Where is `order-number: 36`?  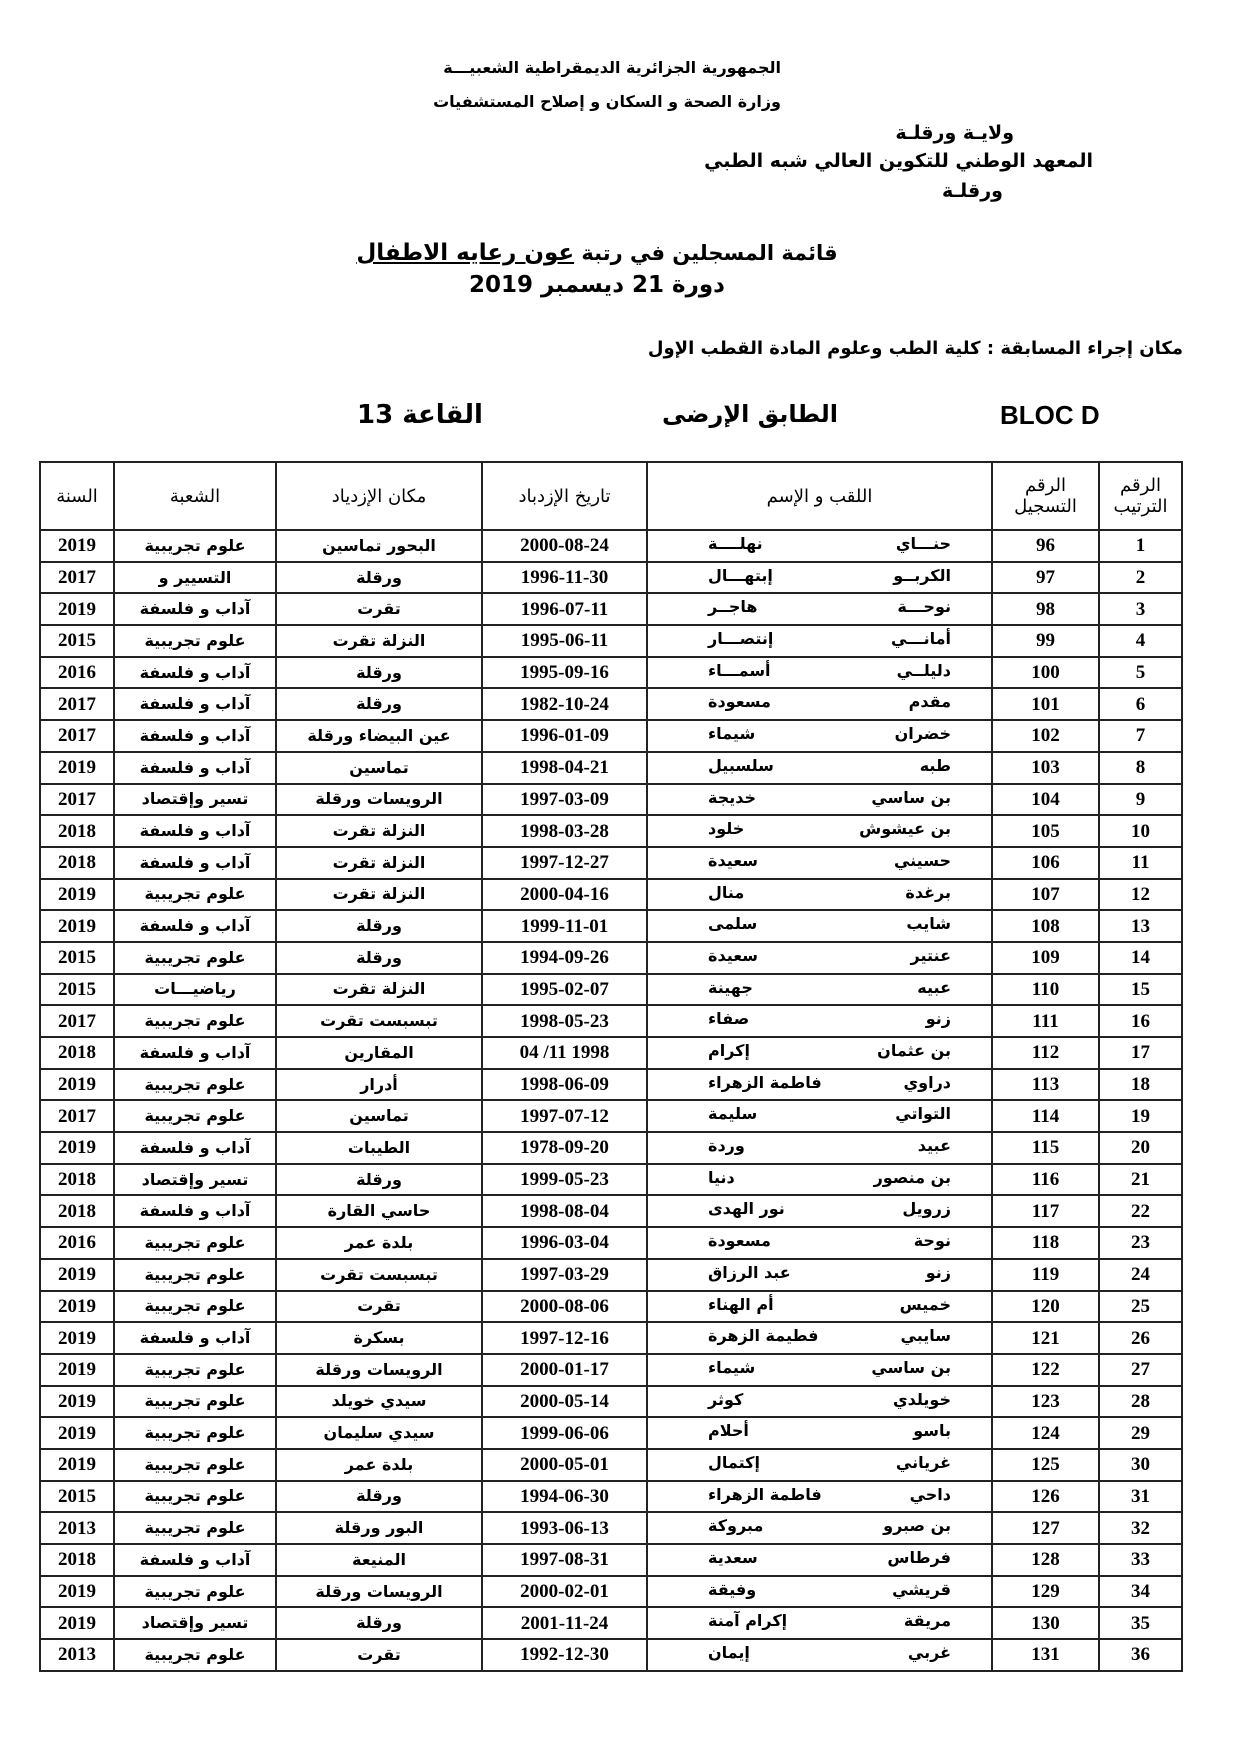
order-number: 36 is located at coordinates (1140, 1655).